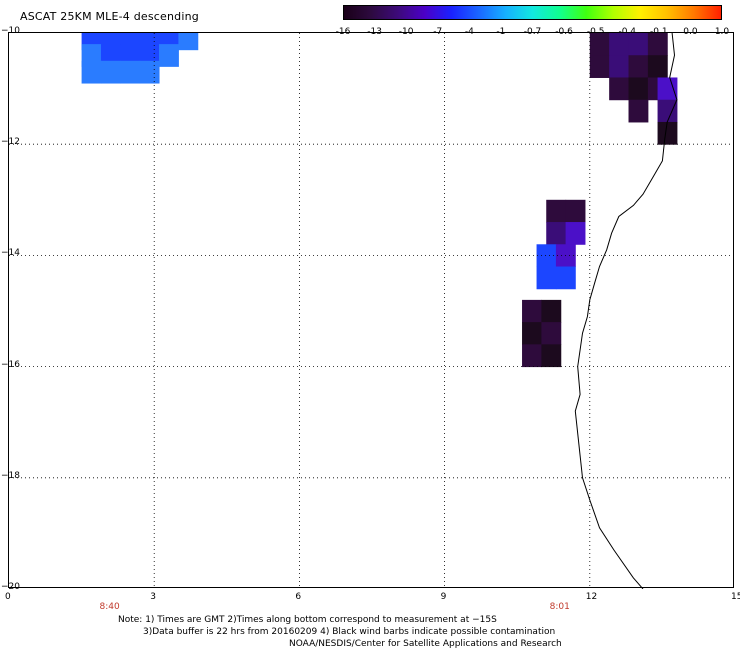 The image size is (740, 650). Describe the element at coordinates (532, 12) in the screenshot. I see `colorbar` at that location.